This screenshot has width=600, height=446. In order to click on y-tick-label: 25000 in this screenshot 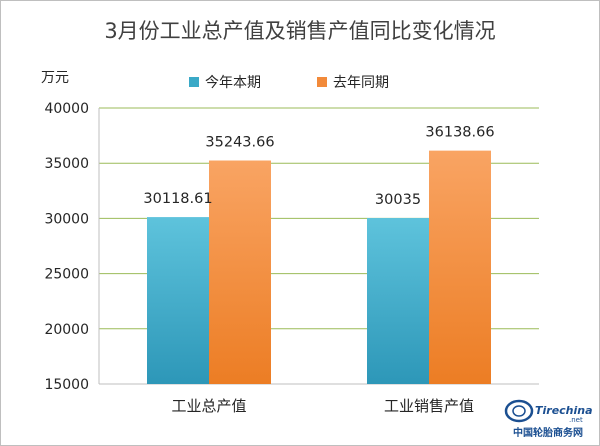, I will do `click(66, 275)`.